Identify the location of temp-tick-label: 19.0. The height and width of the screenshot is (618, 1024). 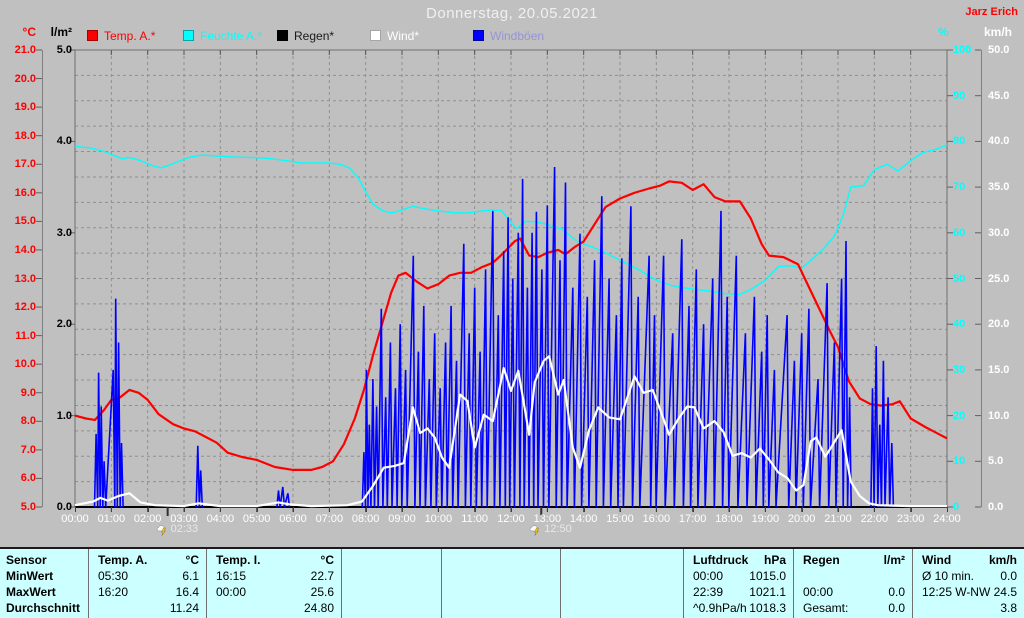
(25, 107).